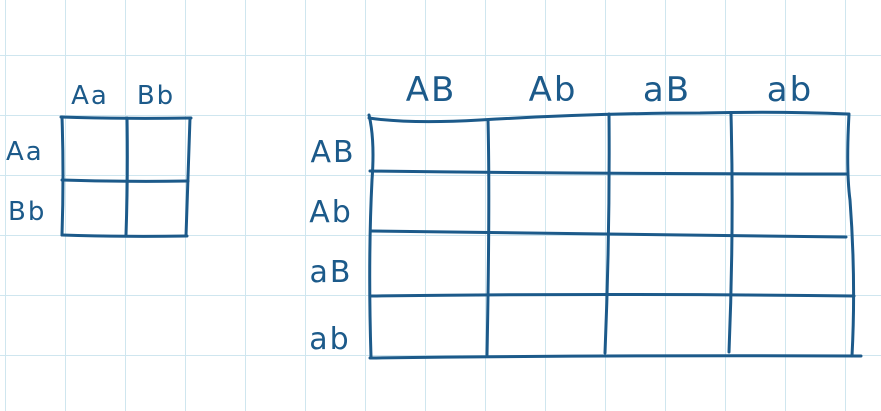  Describe the element at coordinates (329, 339) in the screenshot. I see `large-row-label-4: ab` at that location.